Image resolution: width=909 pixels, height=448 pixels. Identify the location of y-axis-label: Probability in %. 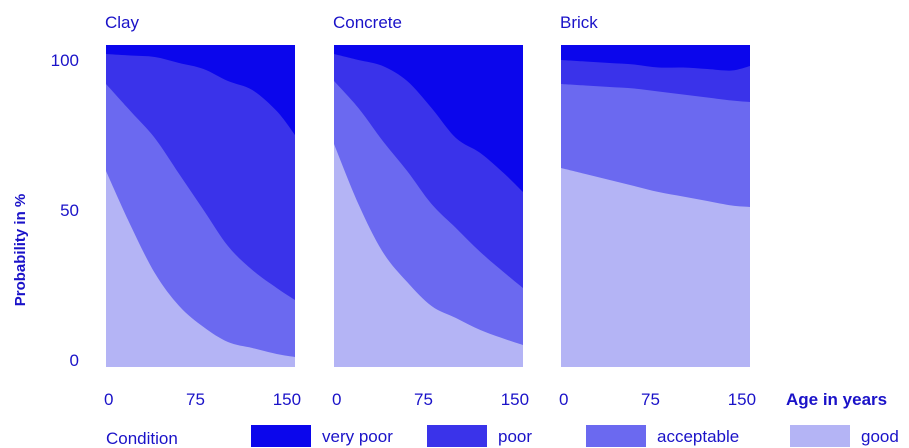
(20, 250).